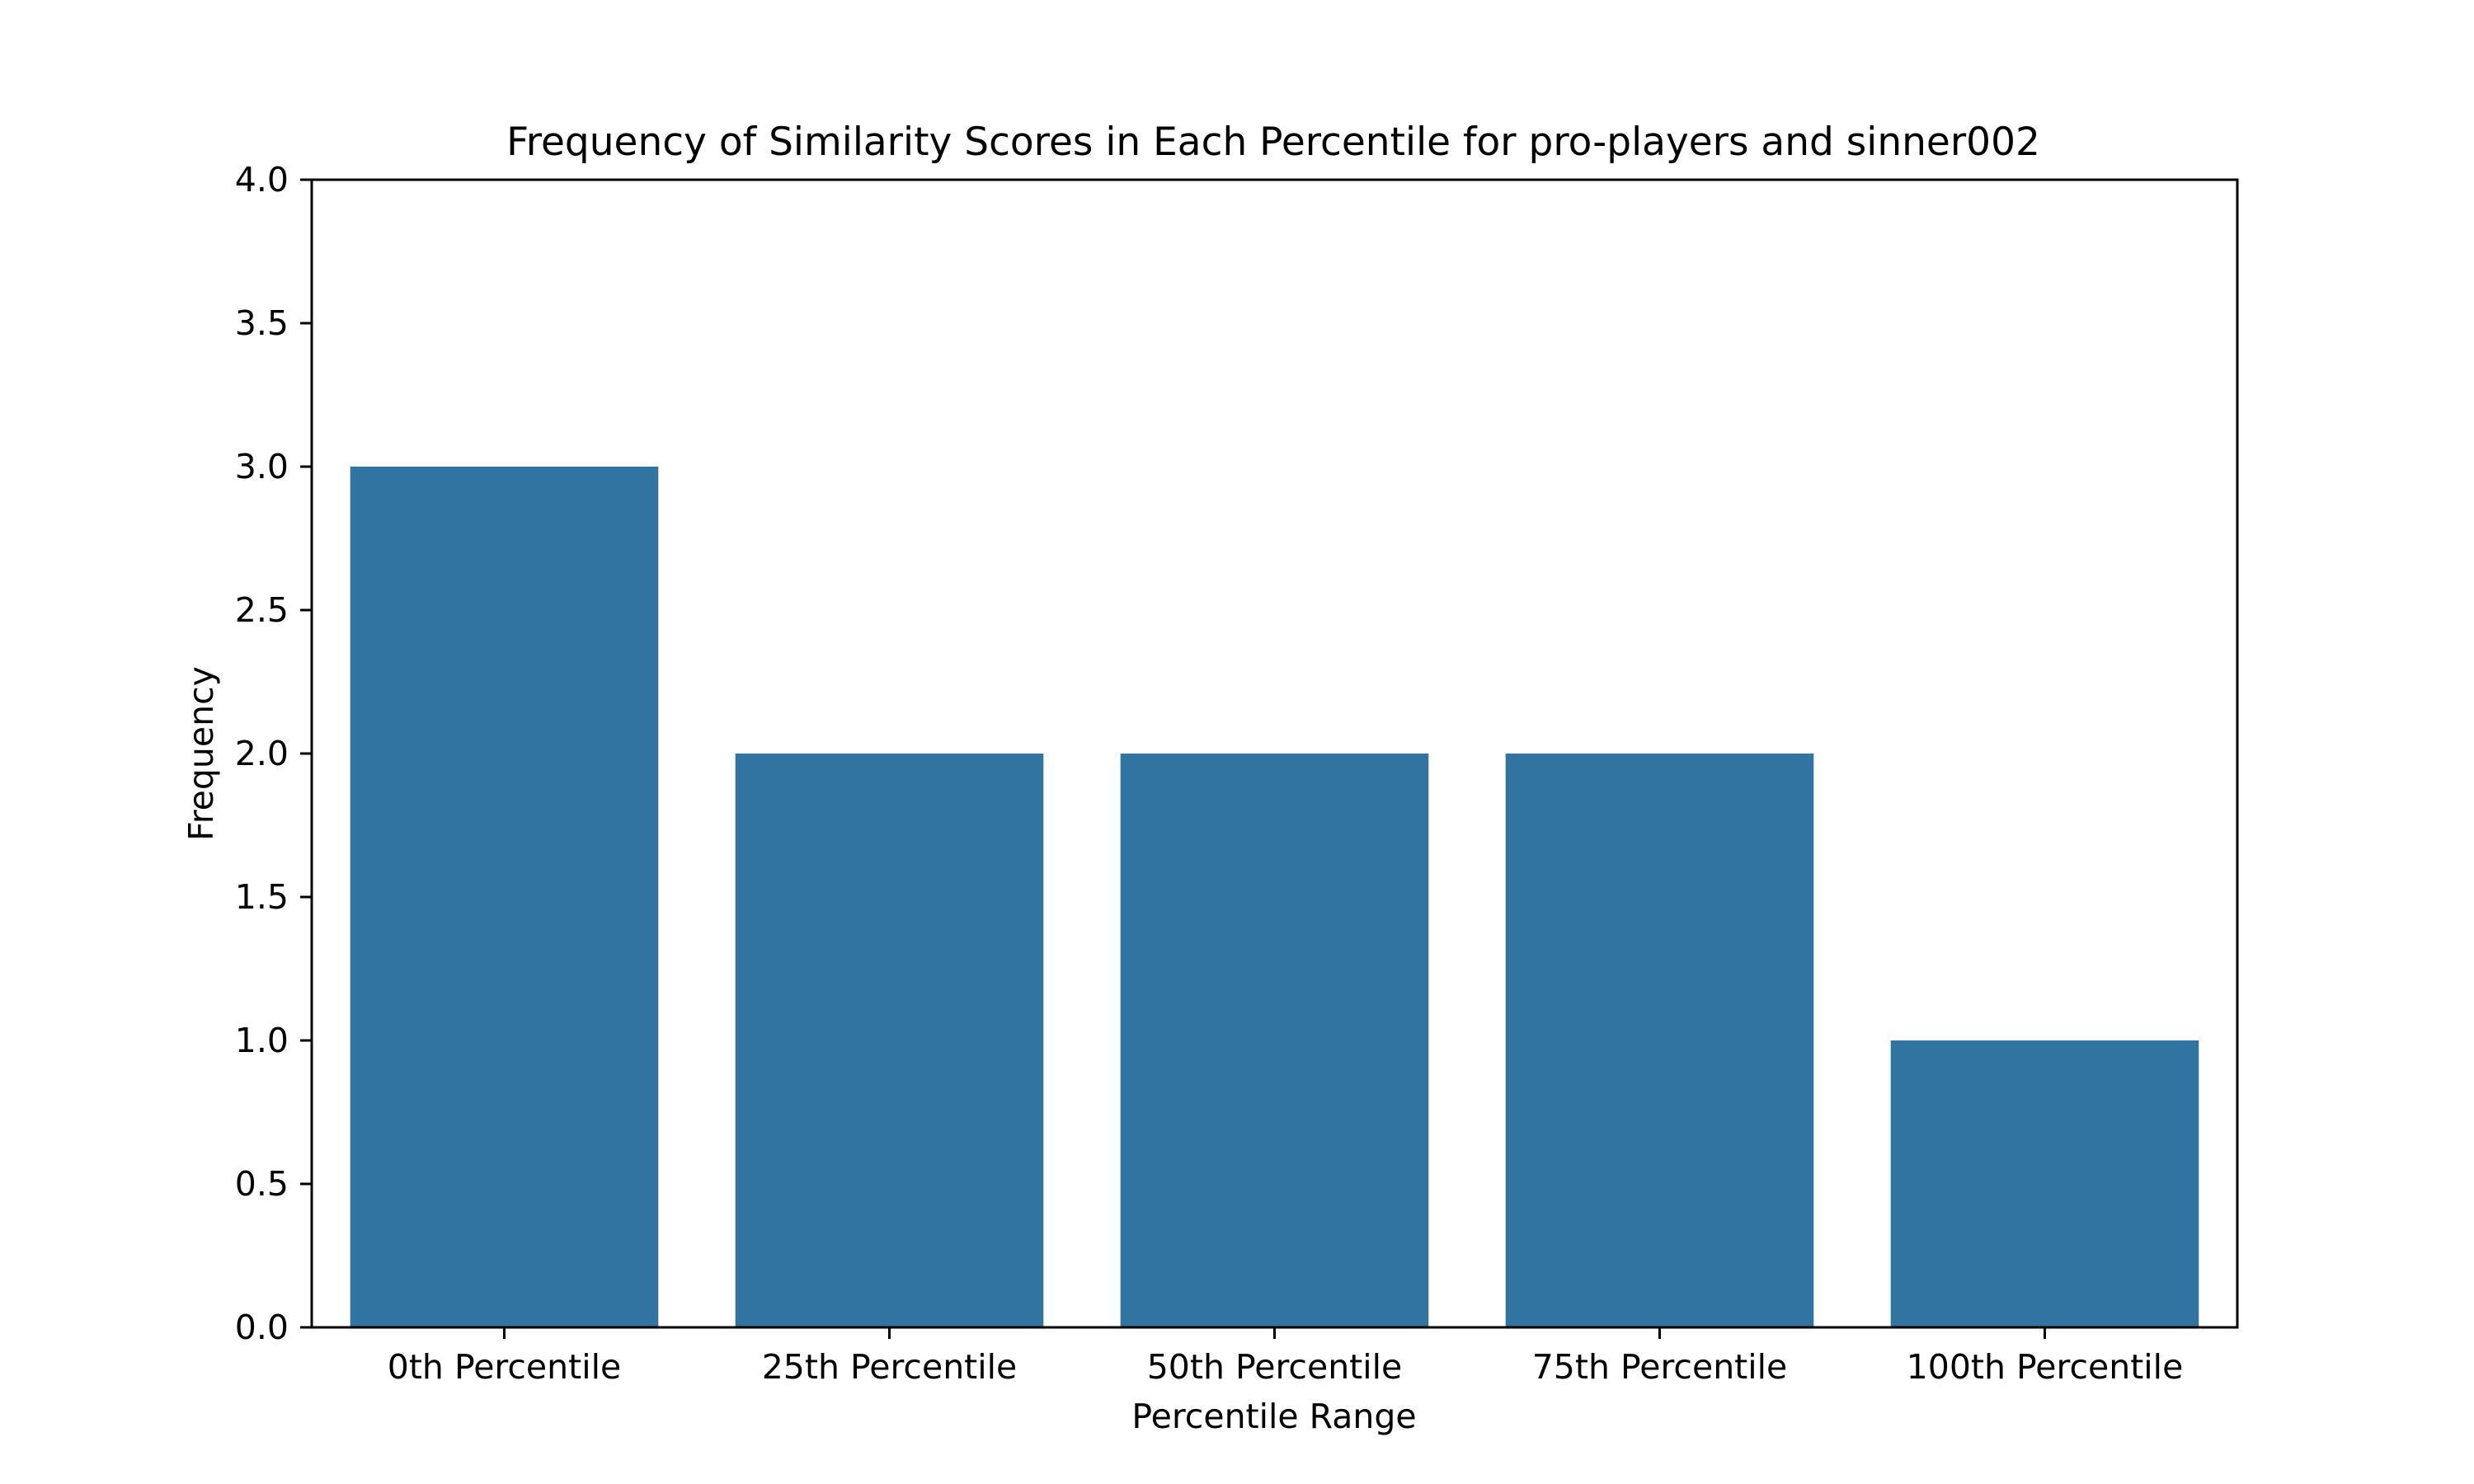 This screenshot has height=1484, width=2474. What do you see at coordinates (1273, 1416) in the screenshot?
I see `x-axis-label: Percentile Range` at bounding box center [1273, 1416].